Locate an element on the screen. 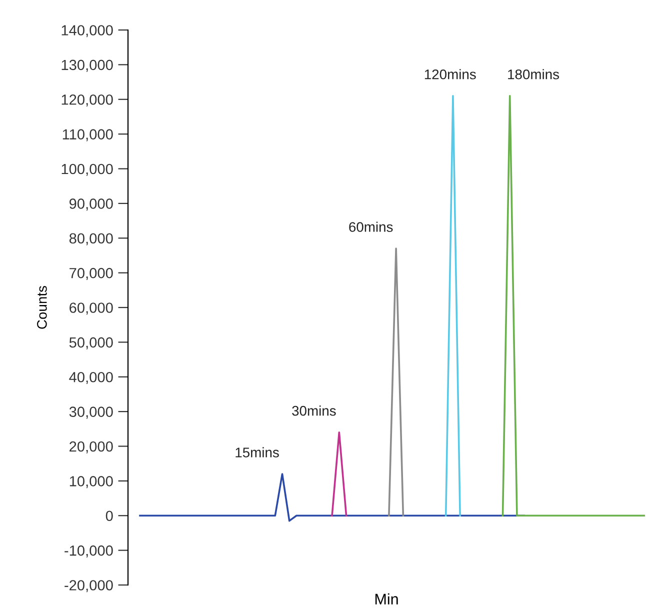  y-axis-title: Counts is located at coordinates (42, 307).